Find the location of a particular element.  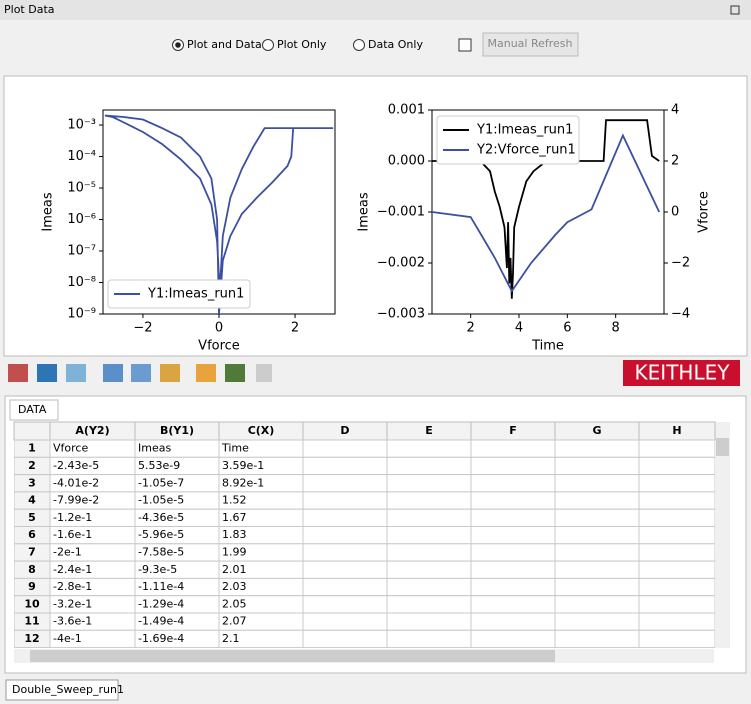

y2-tick-label: 2 is located at coordinates (675, 161).